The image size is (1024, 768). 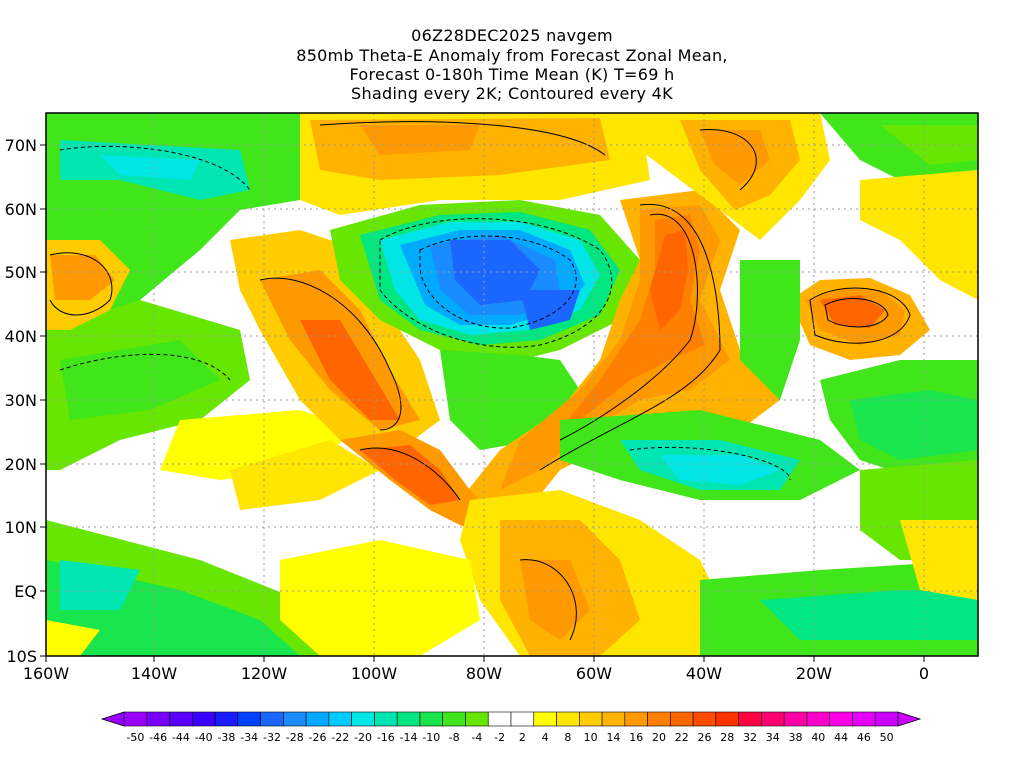 I want to click on colorbar-arrow-left, so click(x=112, y=719).